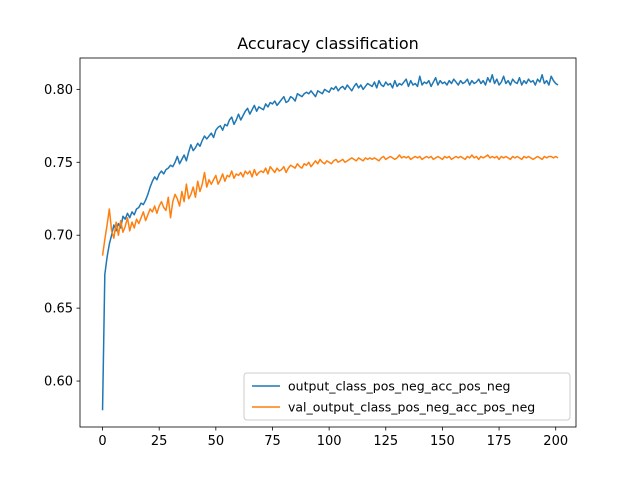 Image resolution: width=640 pixels, height=480 pixels. Describe the element at coordinates (329, 441) in the screenshot. I see `x-tick-label: 100` at that location.